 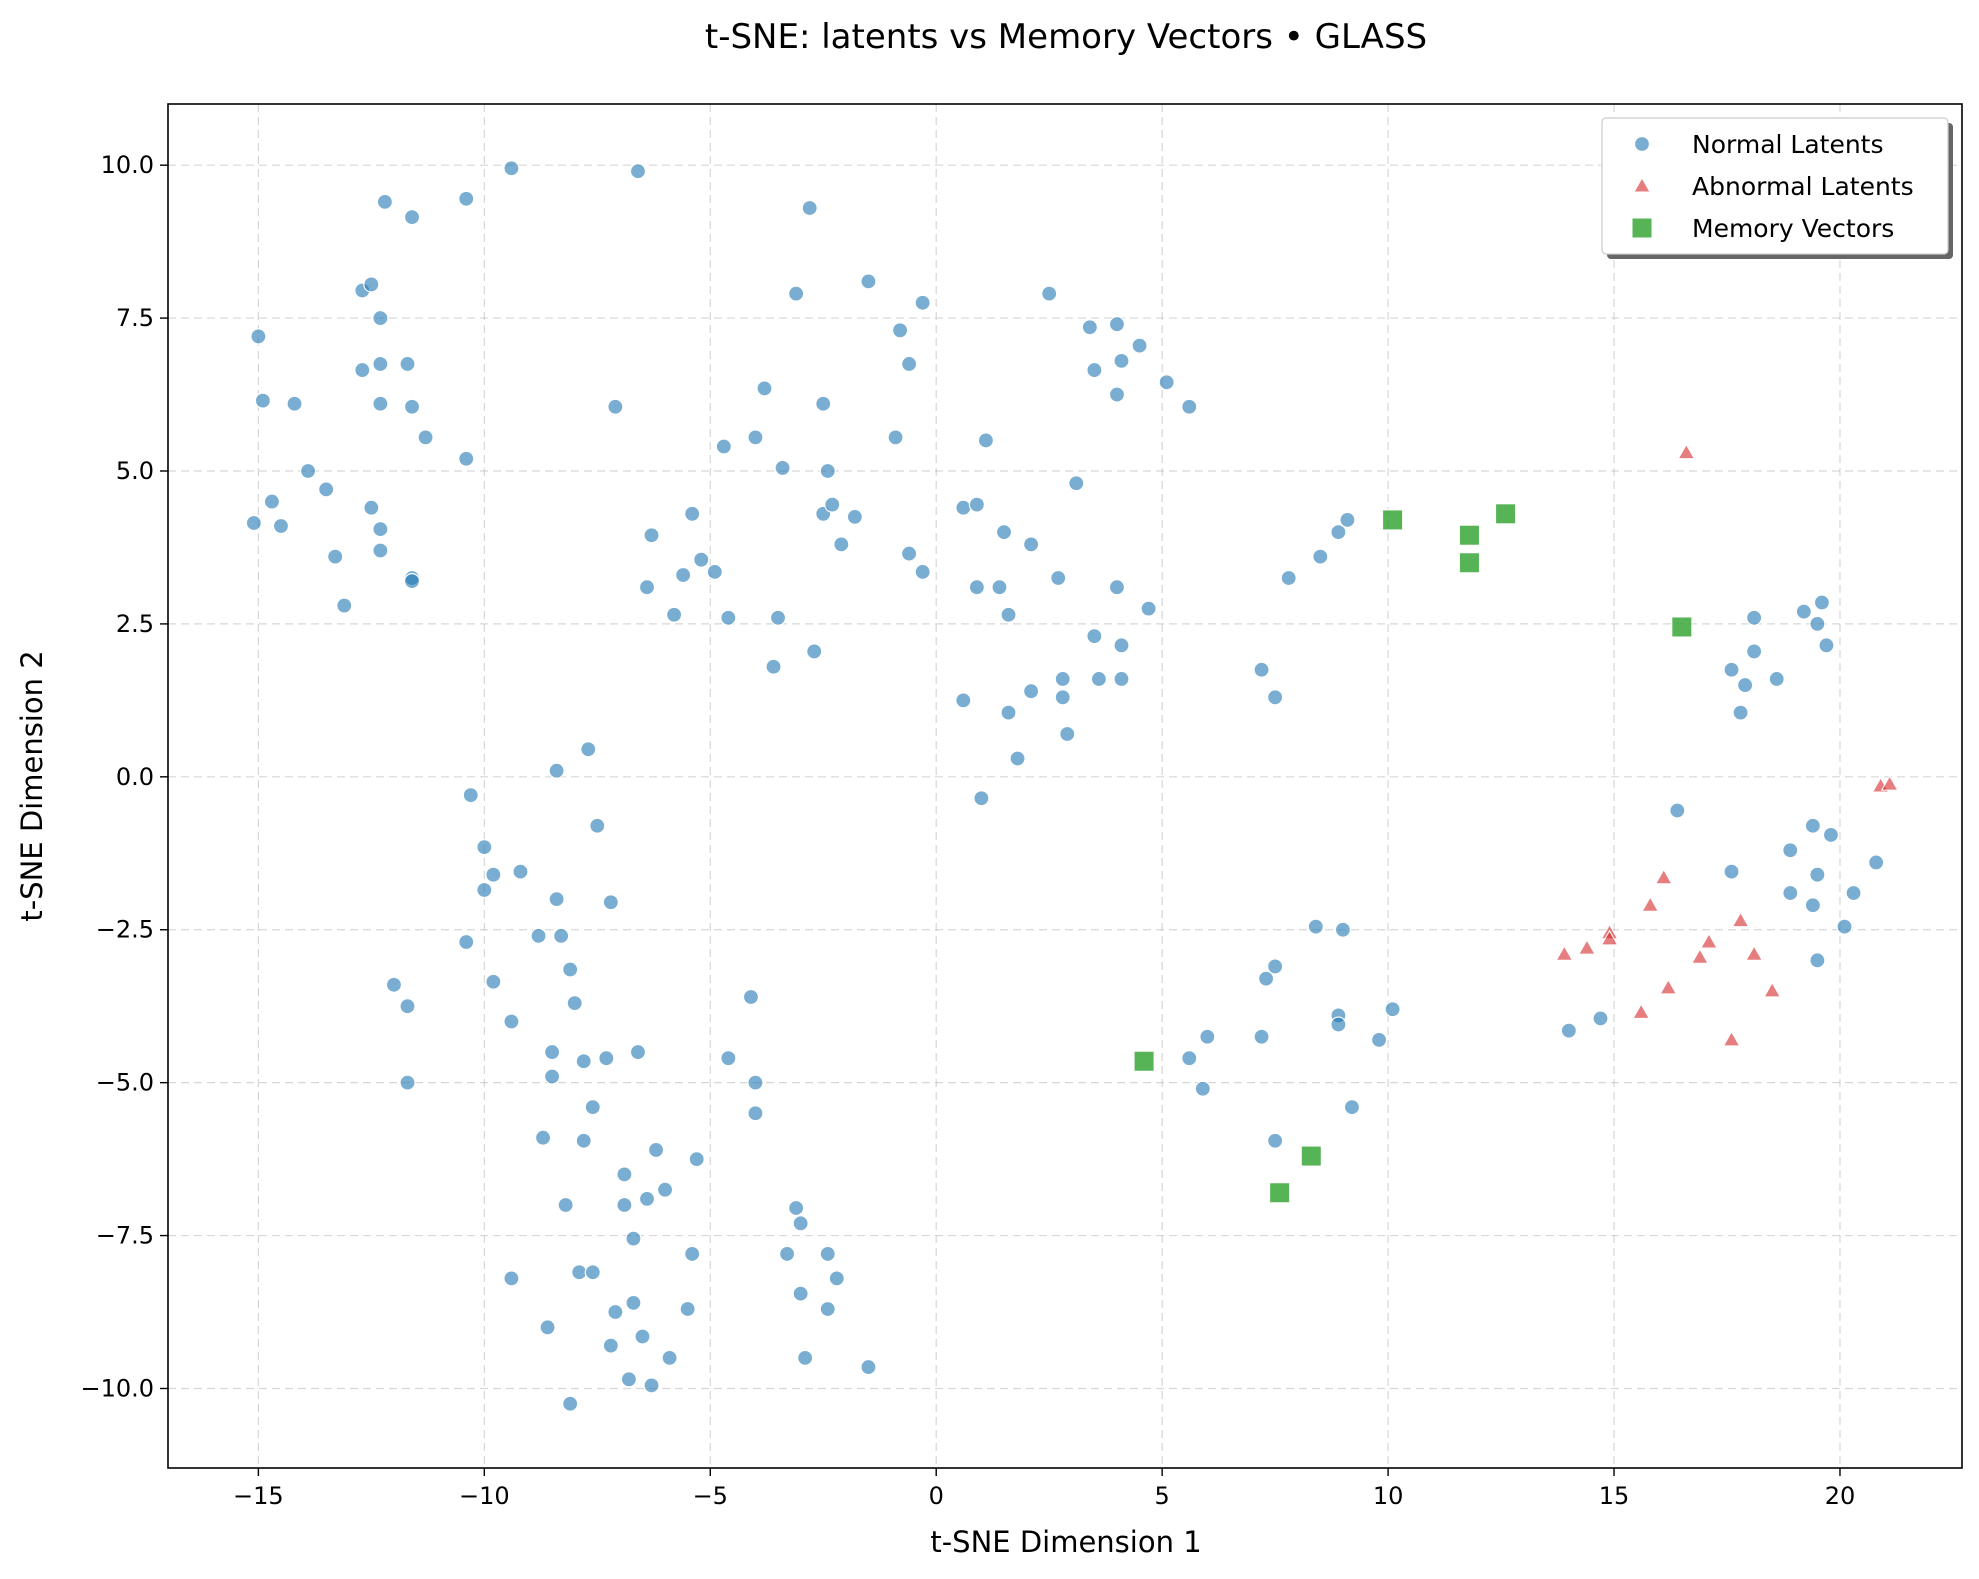 What do you see at coordinates (936, 1496) in the screenshot?
I see `x-tick-label: 0` at bounding box center [936, 1496].